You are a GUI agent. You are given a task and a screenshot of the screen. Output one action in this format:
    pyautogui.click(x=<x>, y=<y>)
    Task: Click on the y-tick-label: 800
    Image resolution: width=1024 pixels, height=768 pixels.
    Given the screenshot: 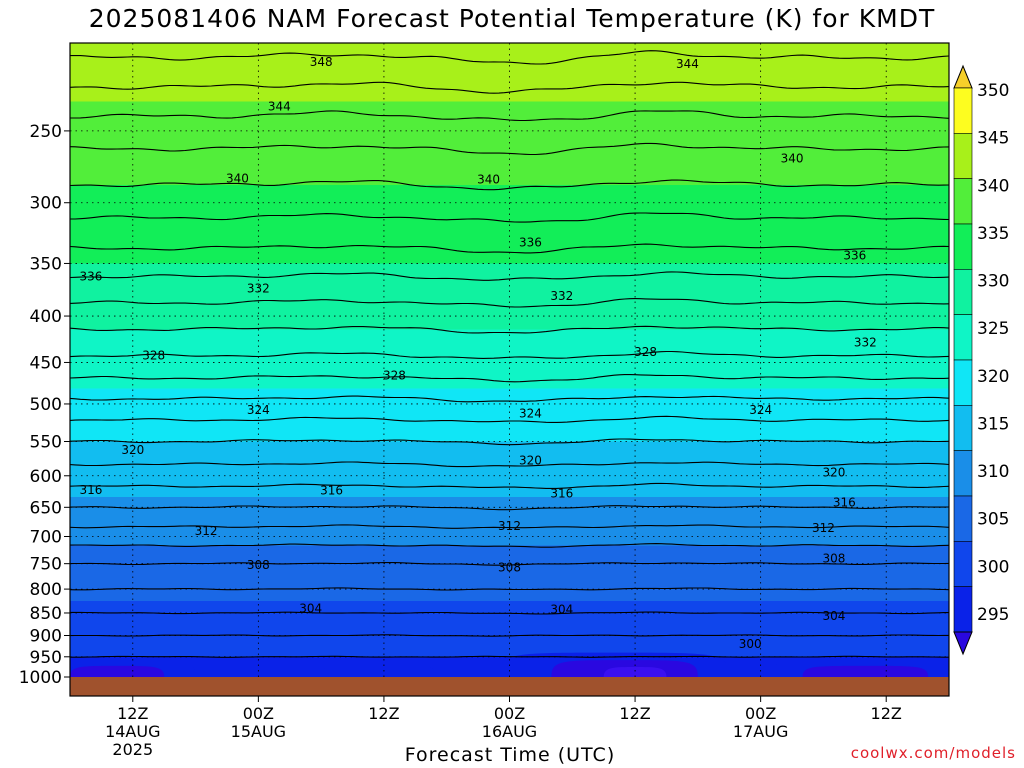 What is the action you would take?
    pyautogui.click(x=46, y=590)
    